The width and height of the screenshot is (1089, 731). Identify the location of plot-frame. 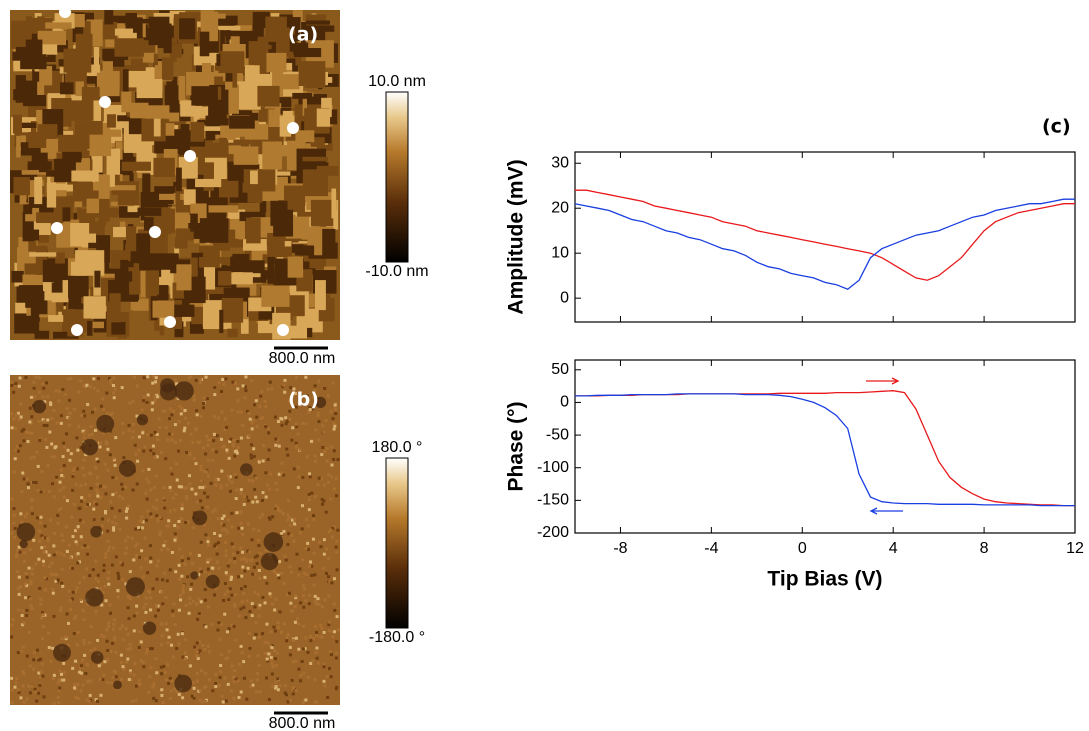
(825, 237).